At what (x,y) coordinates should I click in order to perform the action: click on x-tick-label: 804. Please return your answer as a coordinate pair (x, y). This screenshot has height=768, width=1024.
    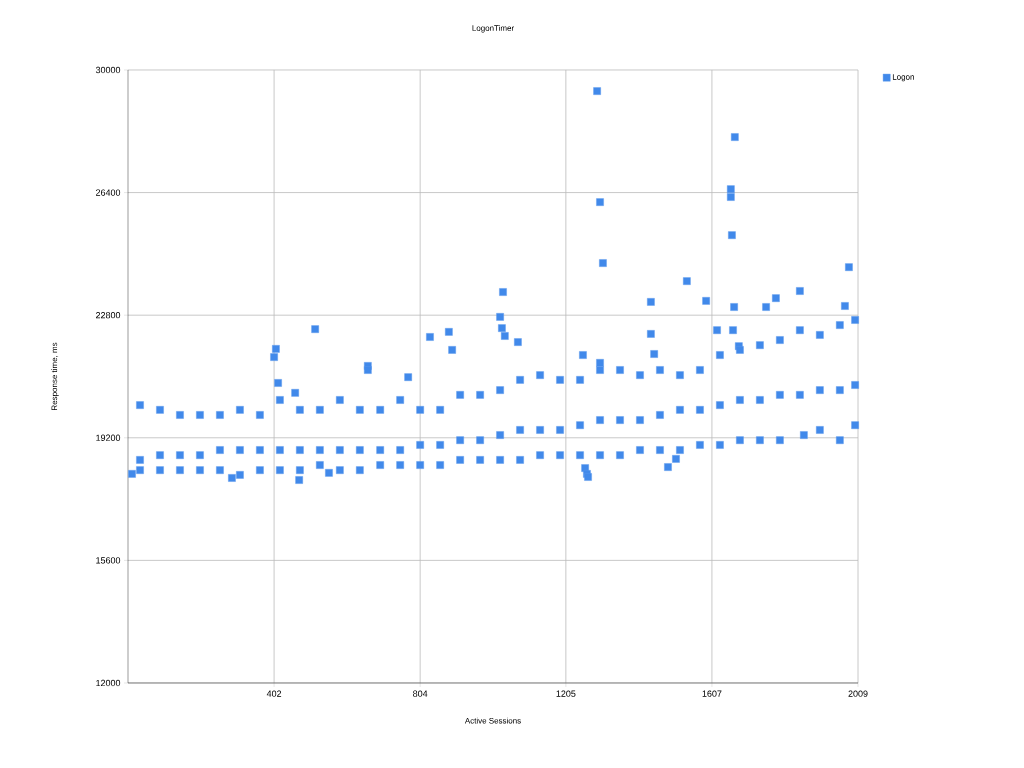
    Looking at the image, I should click on (420, 693).